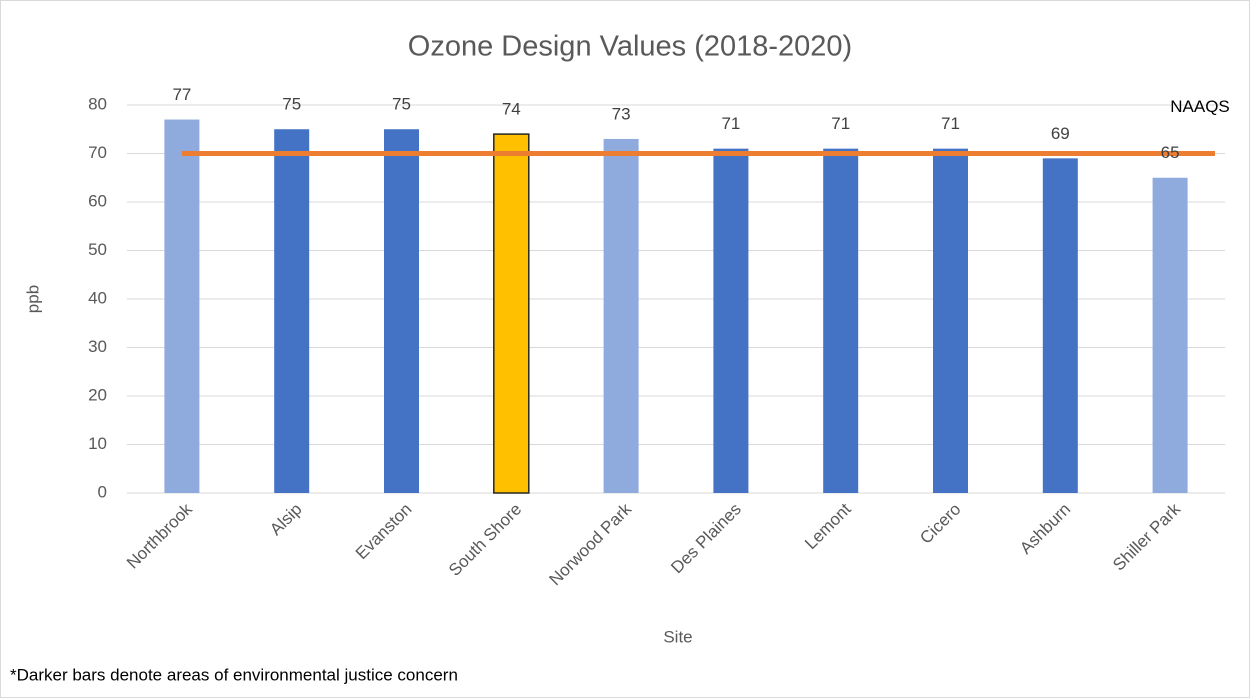 This screenshot has height=698, width=1250. What do you see at coordinates (97, 297) in the screenshot?
I see `y-tick-label: 40` at bounding box center [97, 297].